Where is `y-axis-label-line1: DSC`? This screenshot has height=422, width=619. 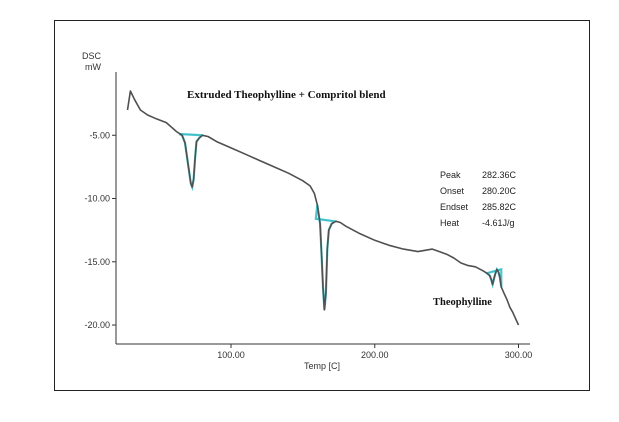 y-axis-label-line1: DSC is located at coordinates (92, 56).